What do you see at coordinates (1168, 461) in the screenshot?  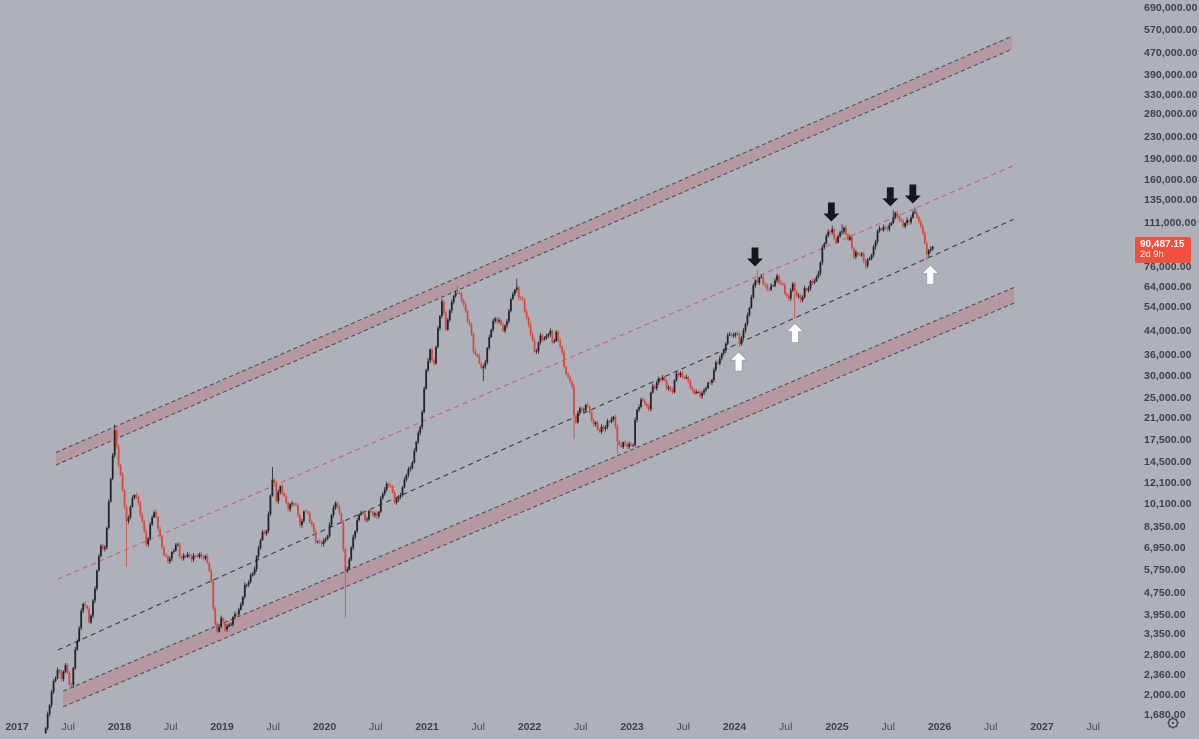 I see `price-tick-label: 14,500.00` at bounding box center [1168, 461].